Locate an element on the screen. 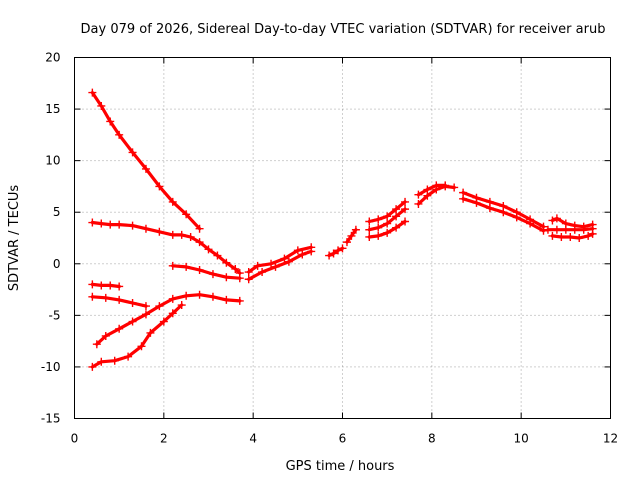  y-tick-label: 15 is located at coordinates (52, 109).